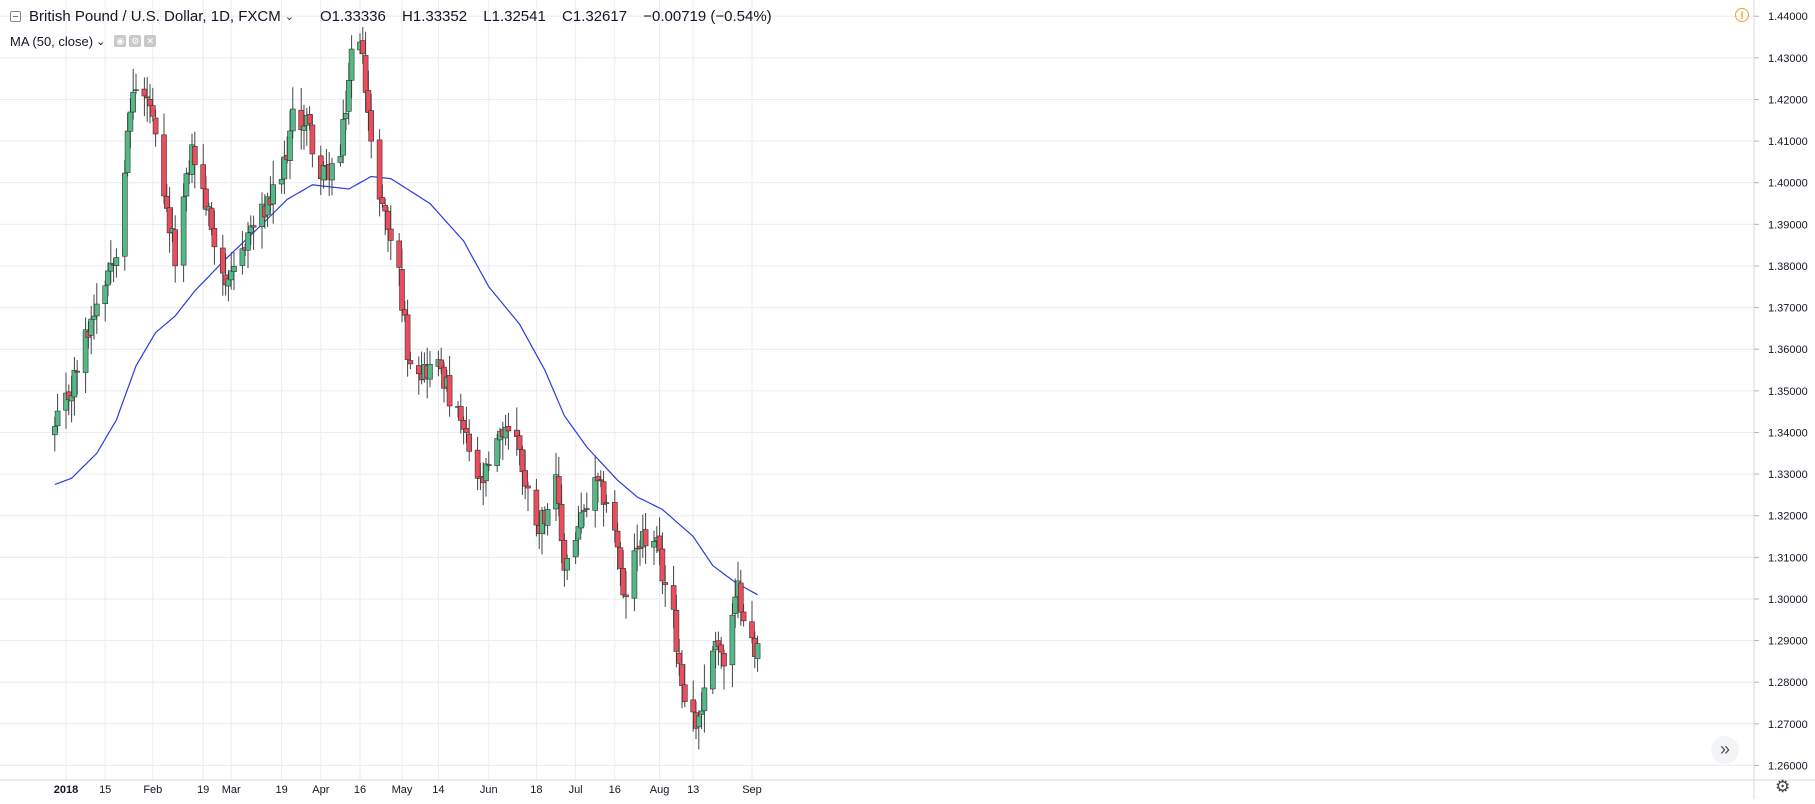  Describe the element at coordinates (1725, 750) in the screenshot. I see `double-chevron-right-icon: »` at that location.